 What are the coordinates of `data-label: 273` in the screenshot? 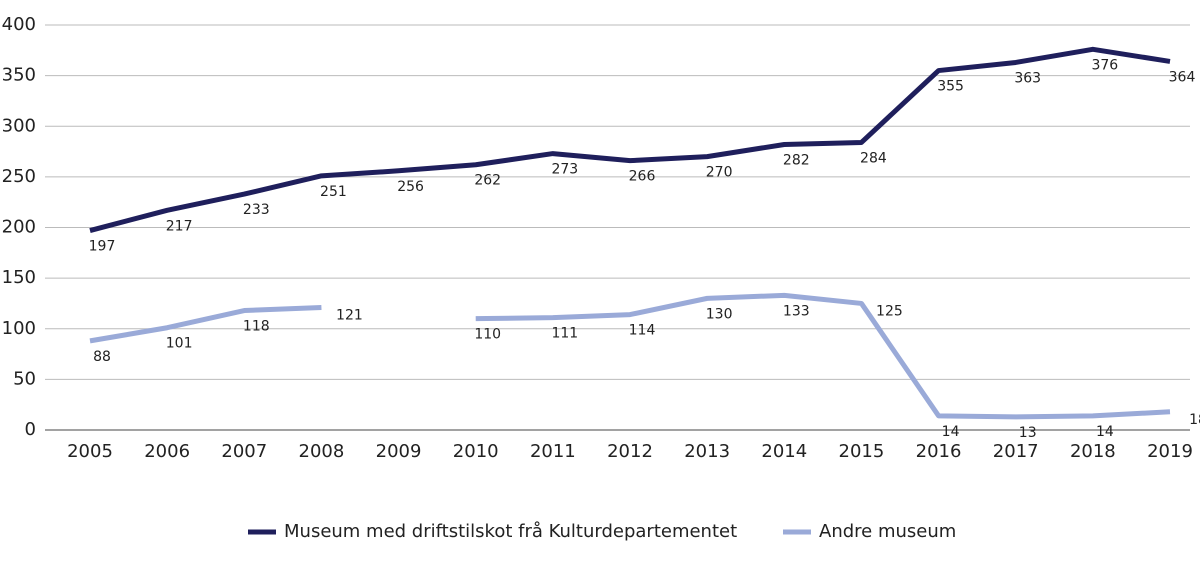 It's located at (564, 170).